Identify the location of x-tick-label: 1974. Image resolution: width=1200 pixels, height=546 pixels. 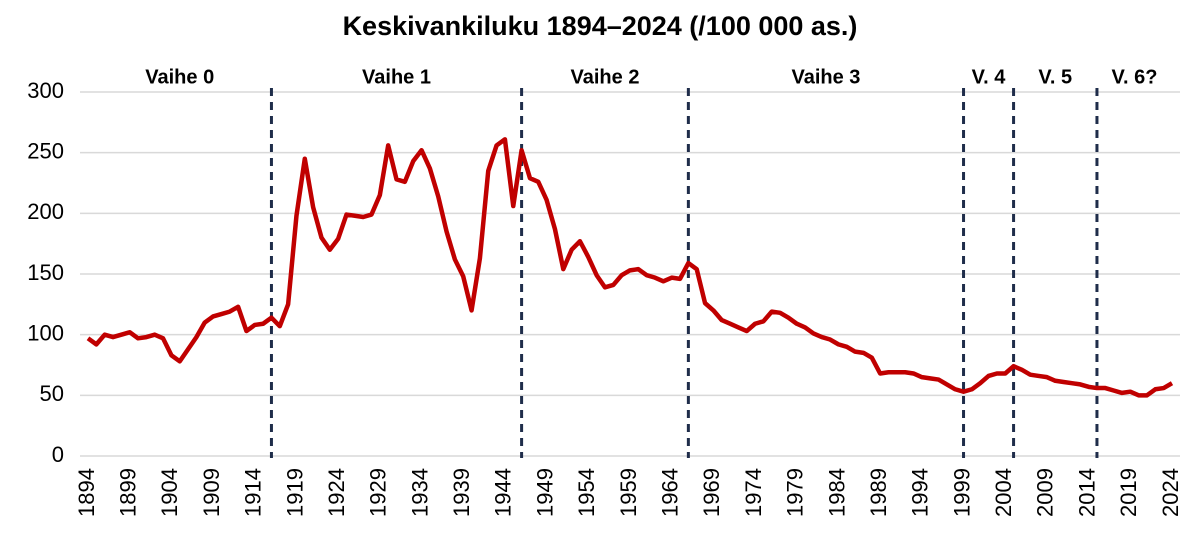
(753, 492).